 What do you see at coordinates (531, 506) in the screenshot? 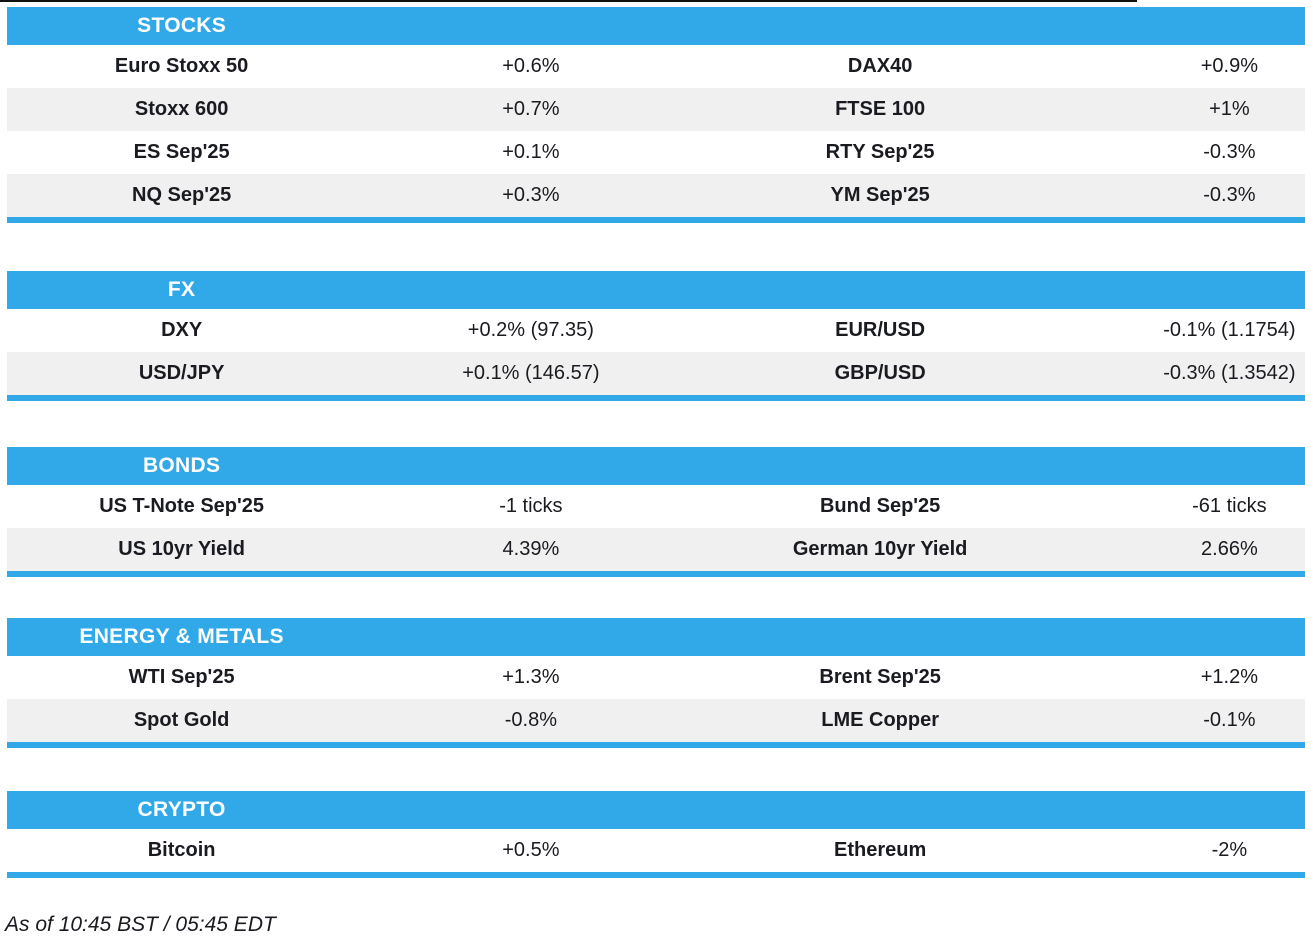
I see `instrument-value: -1 ticks` at bounding box center [531, 506].